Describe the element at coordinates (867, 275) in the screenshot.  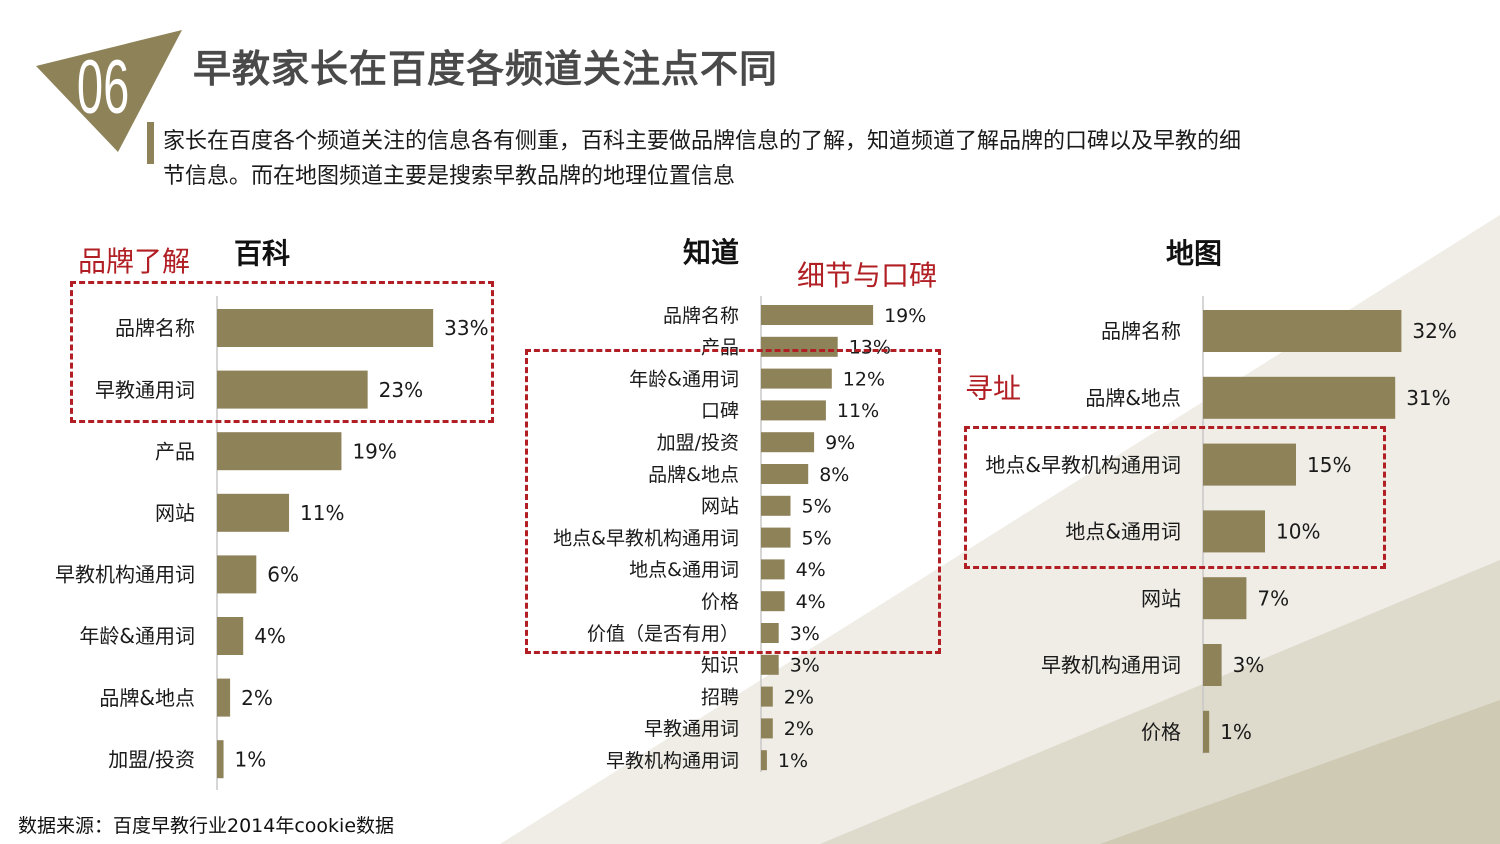
I see `annotation-detail-reputation: 细节与口碑` at that location.